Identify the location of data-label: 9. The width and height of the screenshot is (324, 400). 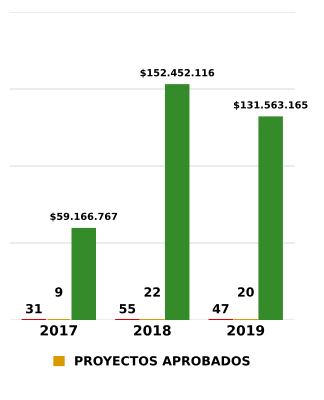
(58, 292).